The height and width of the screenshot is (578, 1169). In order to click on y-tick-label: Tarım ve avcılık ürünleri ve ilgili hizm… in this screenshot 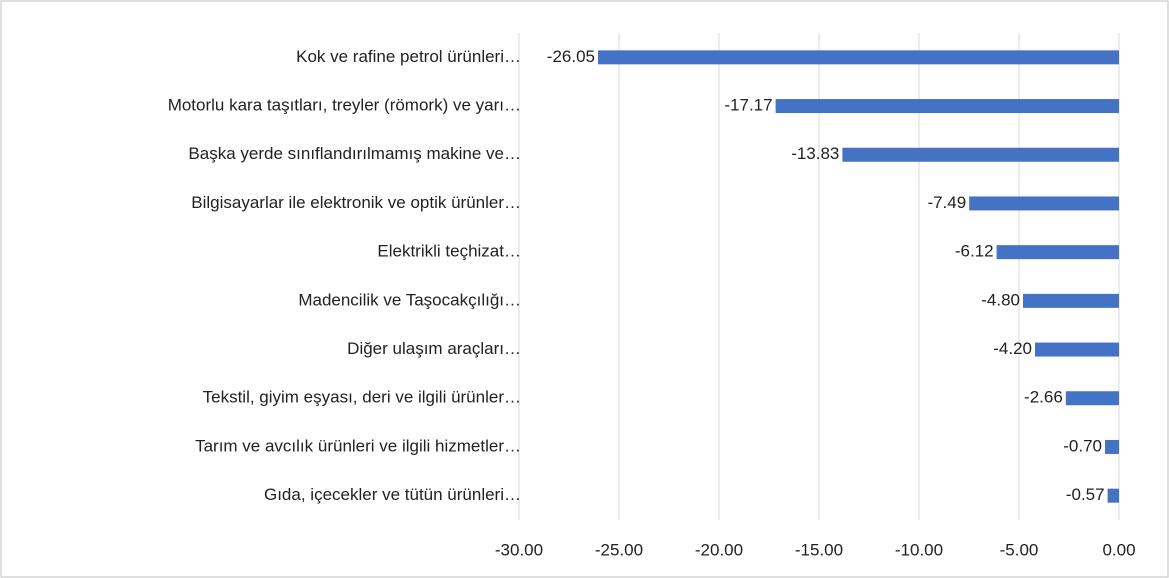, I will do `click(358, 445)`.